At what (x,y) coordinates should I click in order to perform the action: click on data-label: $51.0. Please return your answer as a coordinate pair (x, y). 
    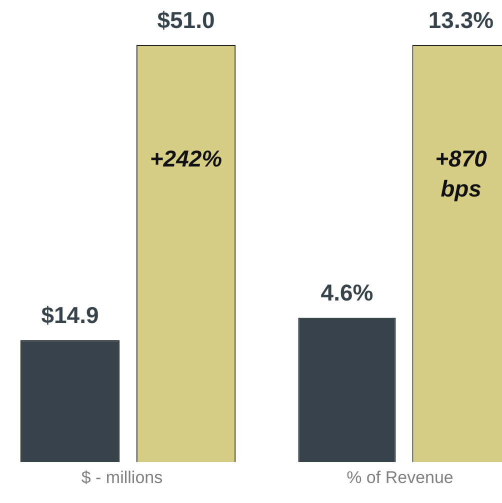
    Looking at the image, I should click on (186, 19).